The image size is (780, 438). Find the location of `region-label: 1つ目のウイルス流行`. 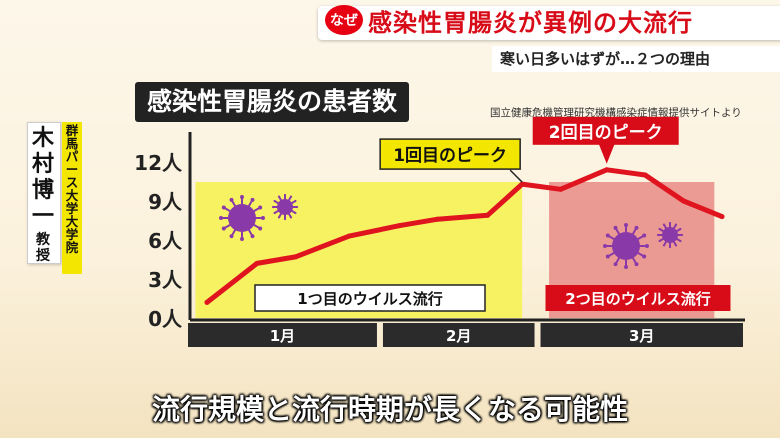

region-label: 1つ目のウイルス流行 is located at coordinates (369, 299).